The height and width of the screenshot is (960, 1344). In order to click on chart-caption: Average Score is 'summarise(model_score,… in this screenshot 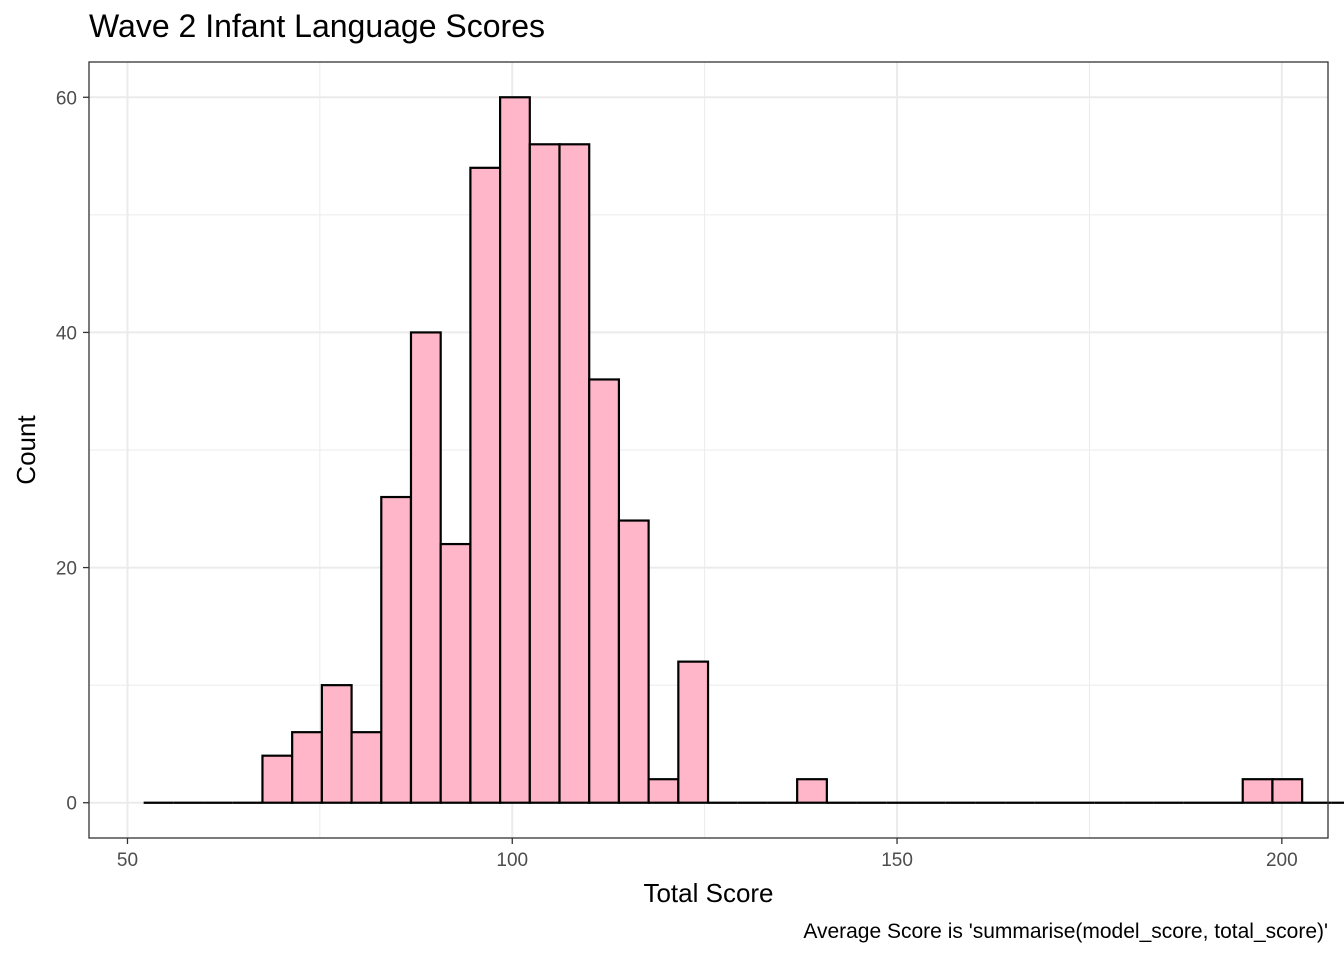, I will do `click(1065, 931)`.